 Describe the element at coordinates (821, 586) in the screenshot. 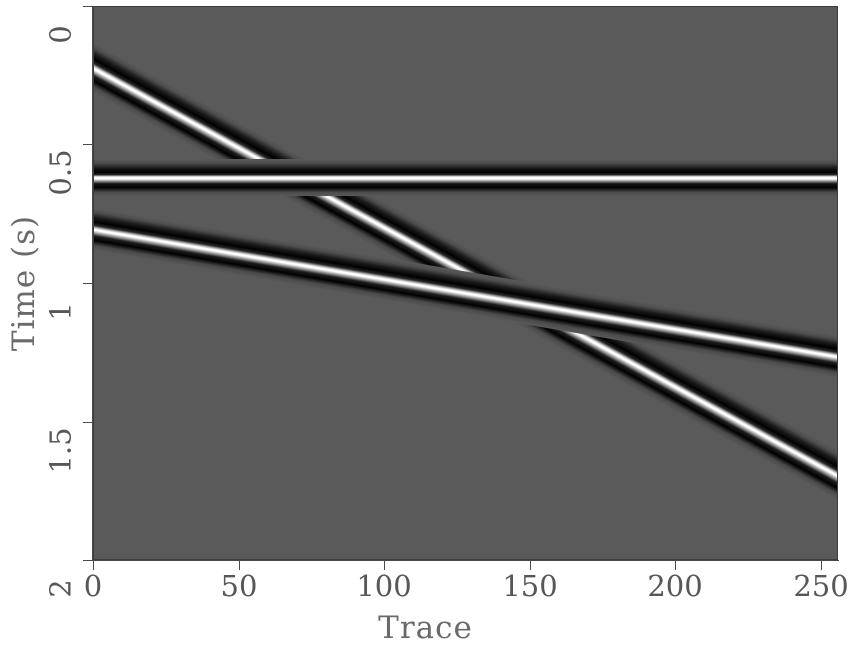

I see `x-tick-label-250: 250` at that location.